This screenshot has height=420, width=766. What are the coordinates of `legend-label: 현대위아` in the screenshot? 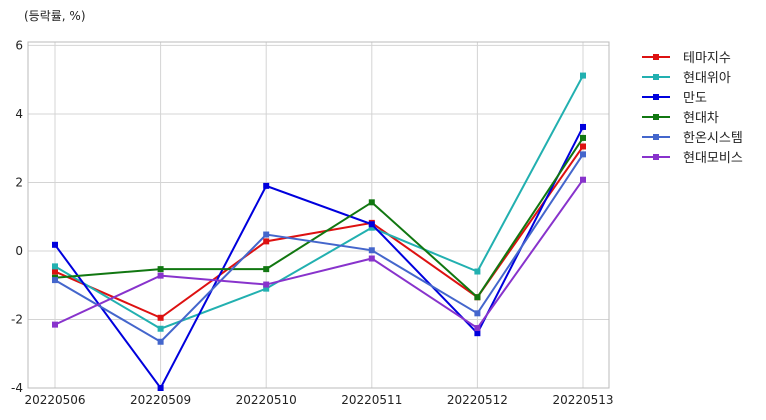 It's located at (707, 78).